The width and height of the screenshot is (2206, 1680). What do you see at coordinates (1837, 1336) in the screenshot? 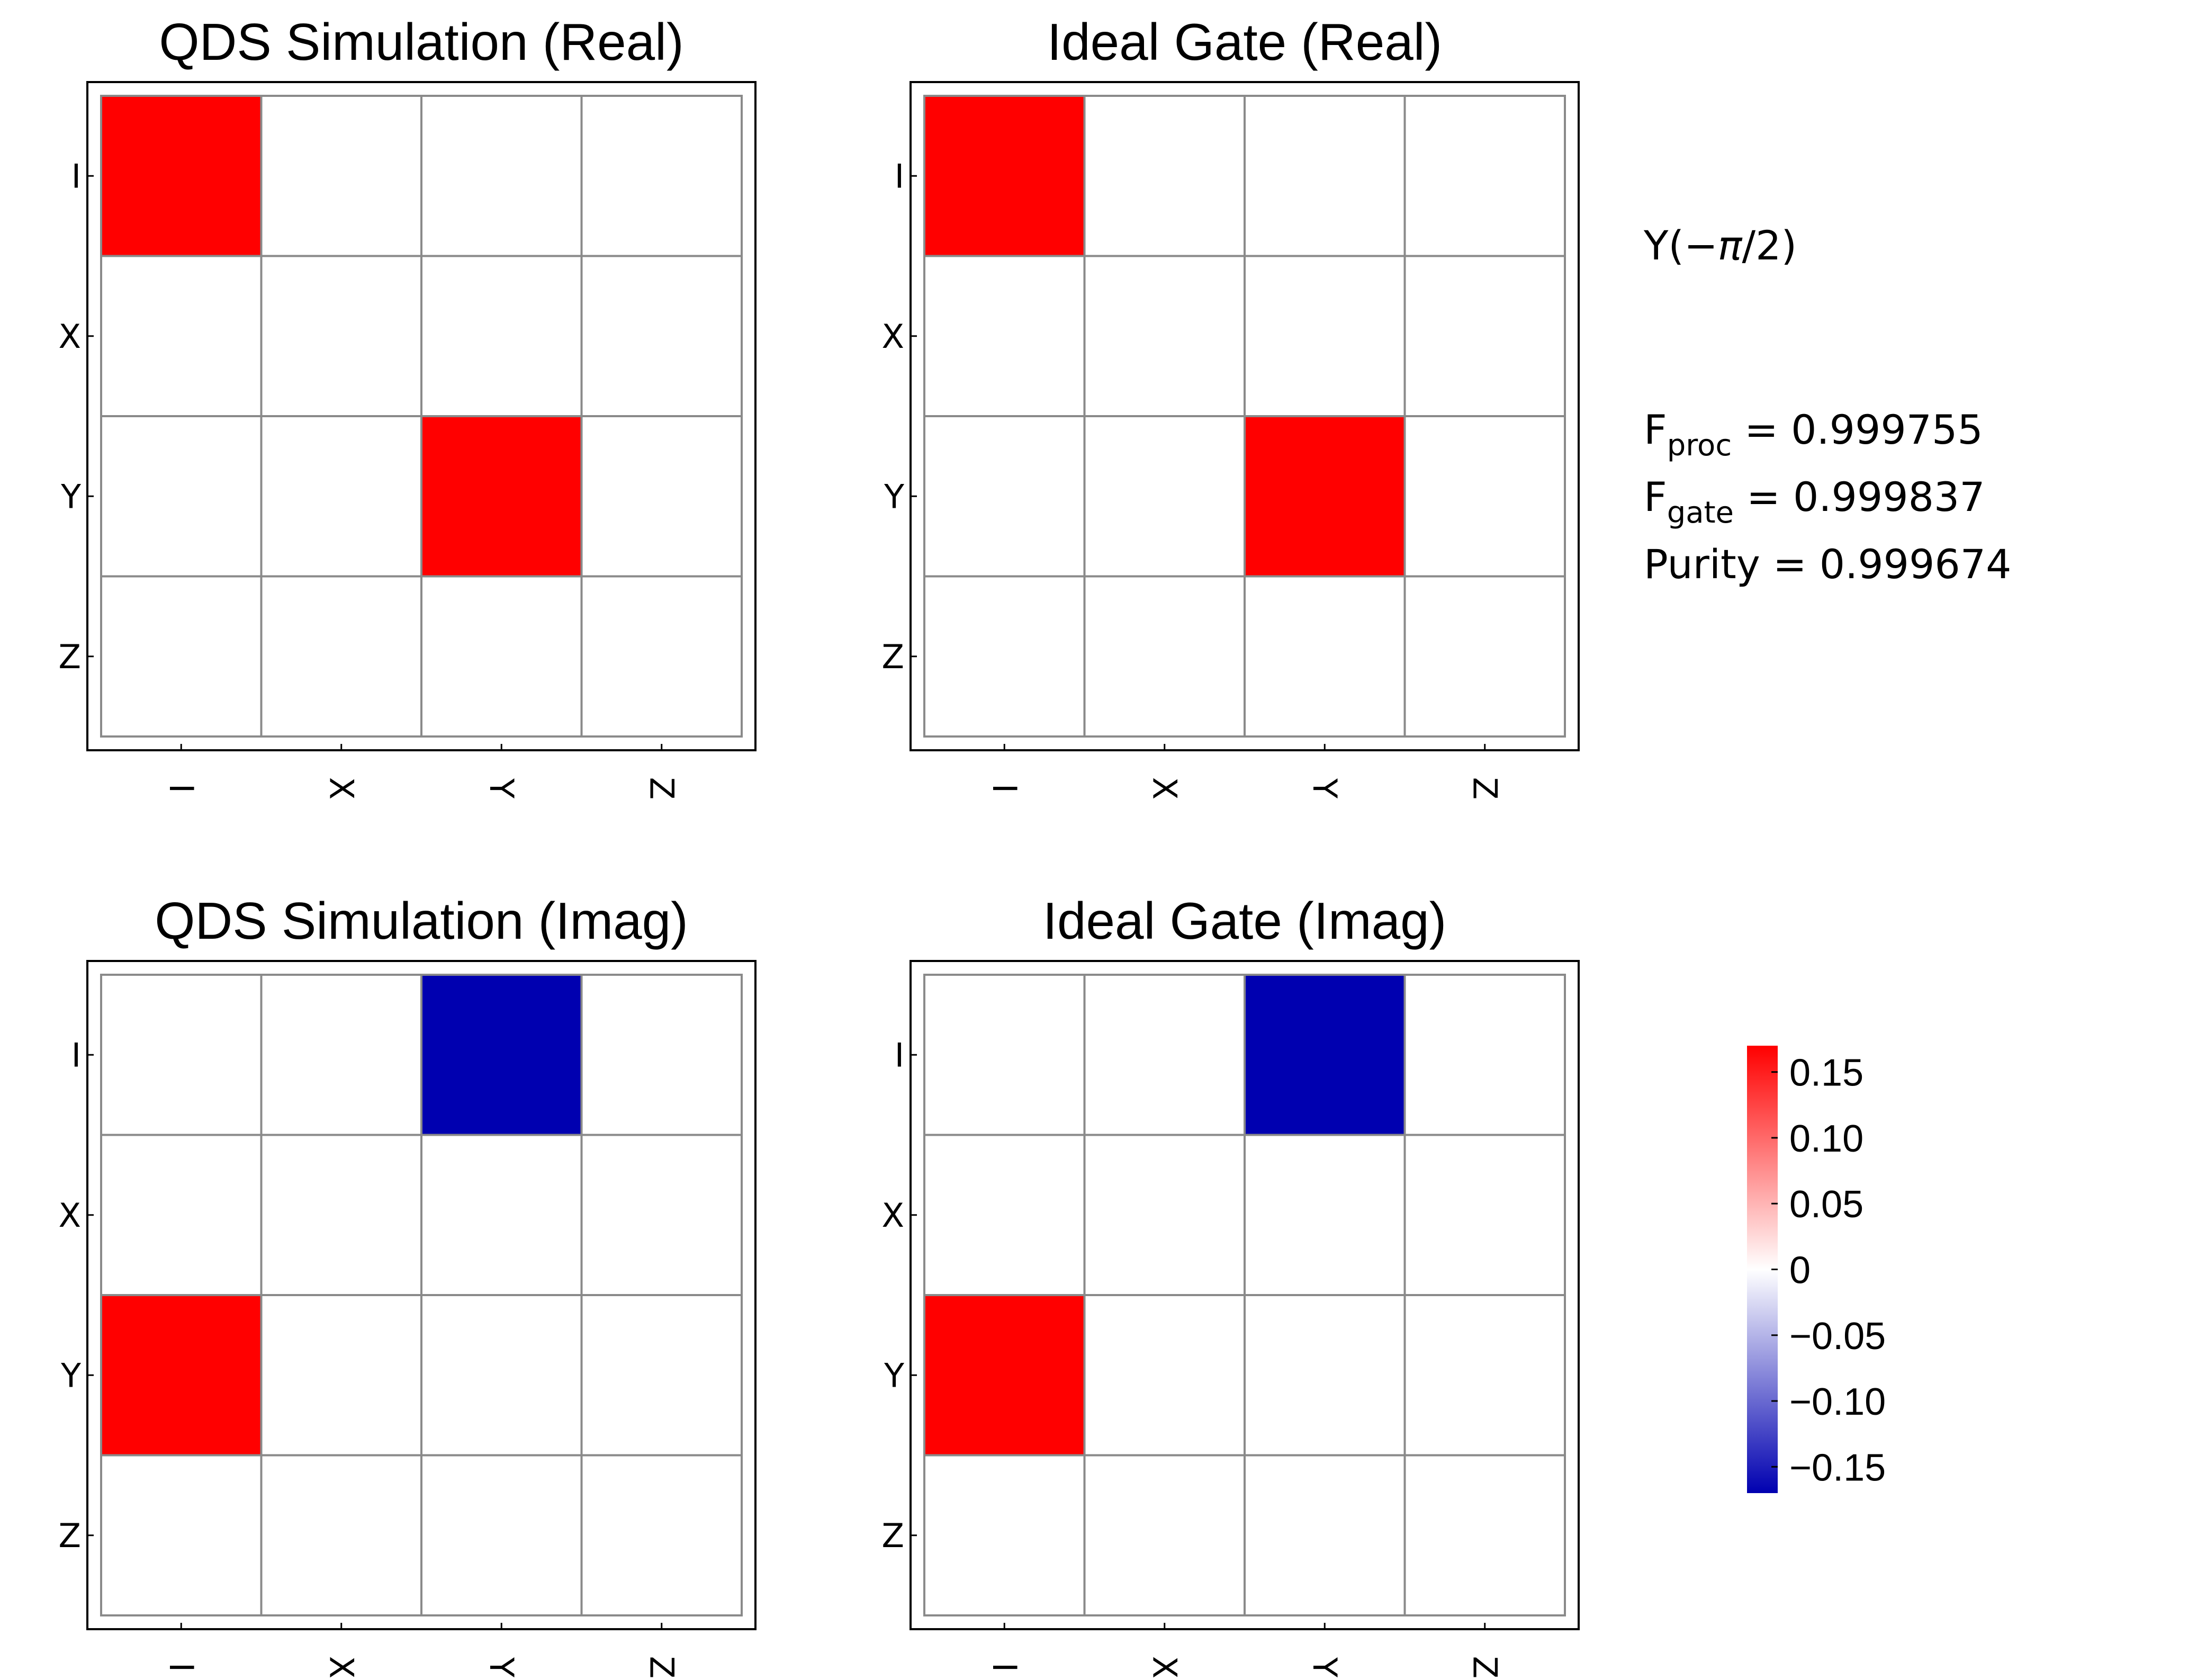
I see `colorbar-tick-label: −0.05` at bounding box center [1837, 1336].